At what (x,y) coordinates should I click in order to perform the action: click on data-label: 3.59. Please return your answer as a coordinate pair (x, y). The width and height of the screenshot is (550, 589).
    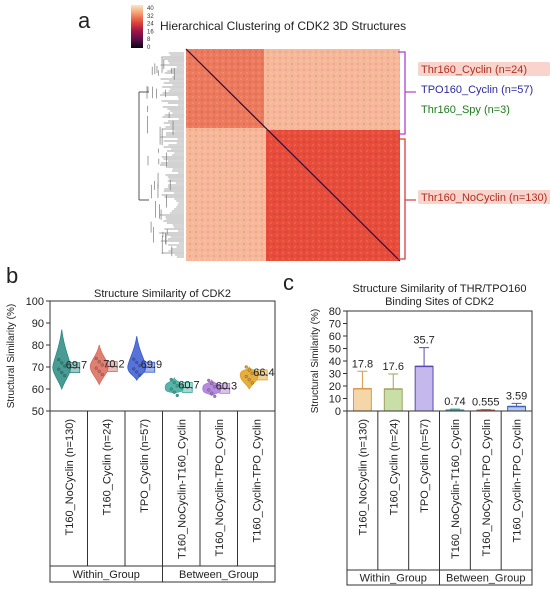
    Looking at the image, I should click on (516, 396).